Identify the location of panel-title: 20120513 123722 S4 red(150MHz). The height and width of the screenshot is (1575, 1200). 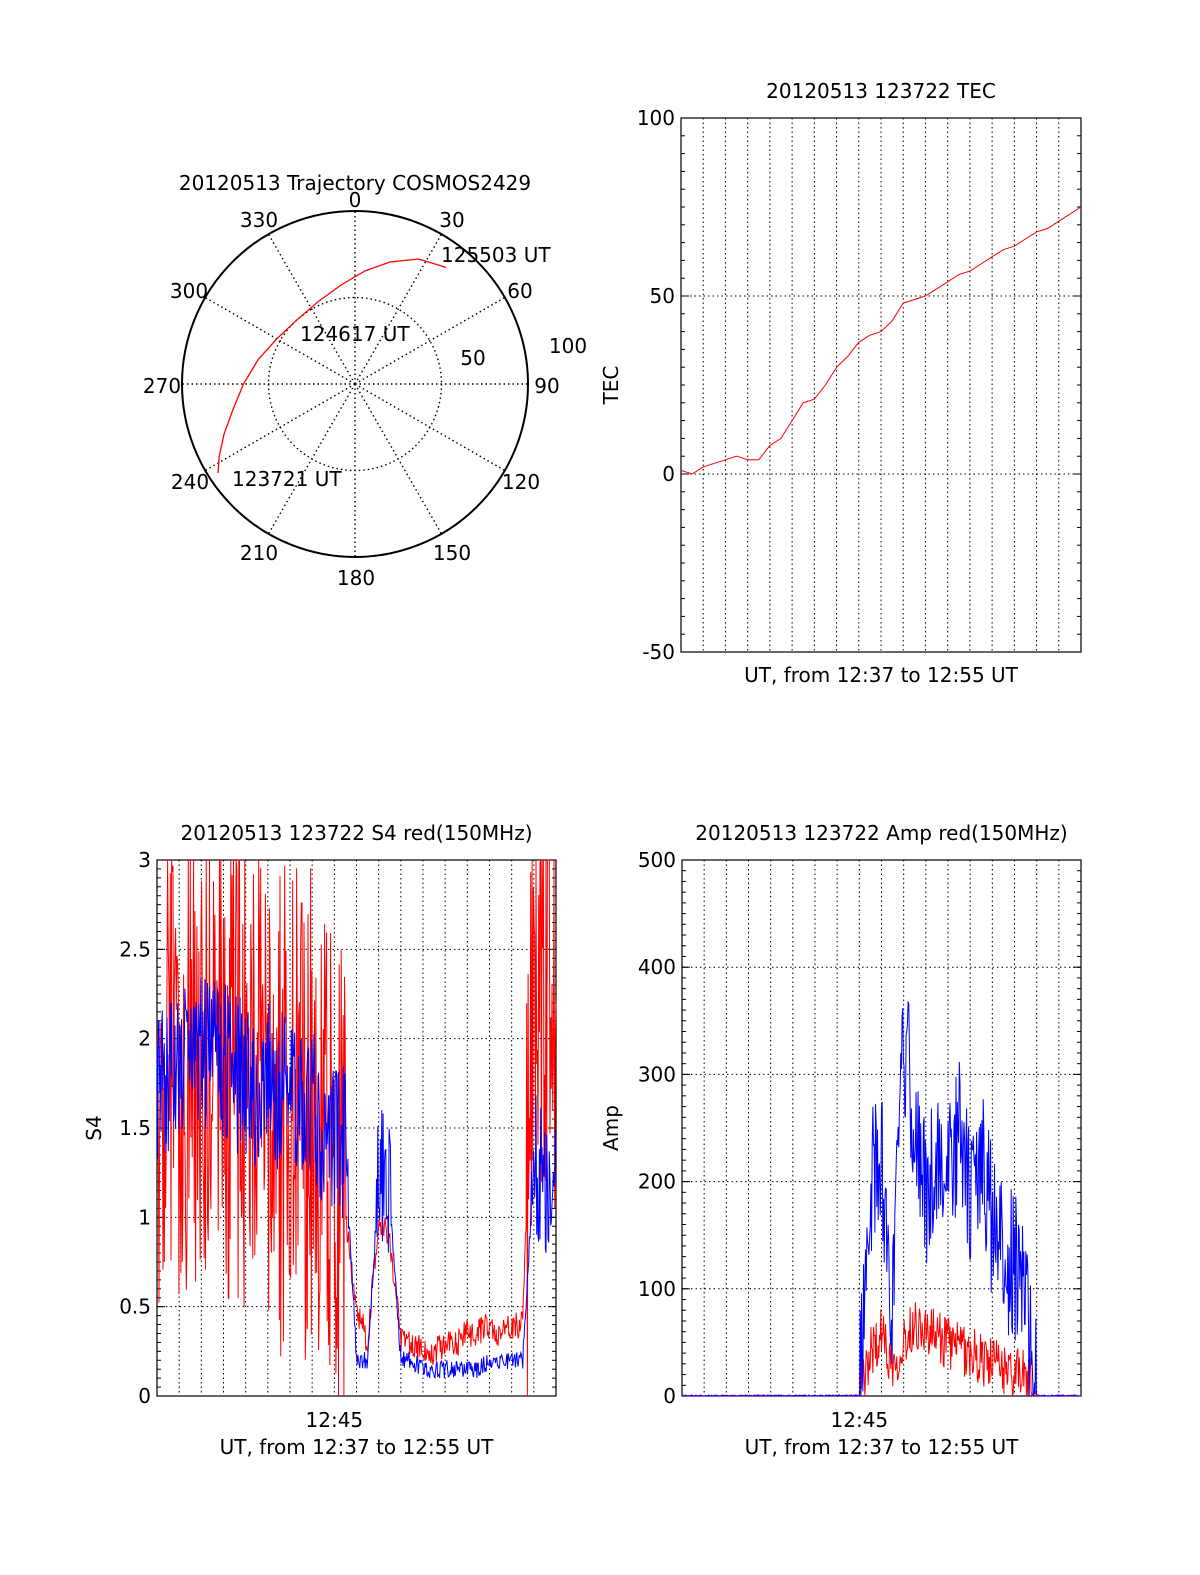
(357, 833).